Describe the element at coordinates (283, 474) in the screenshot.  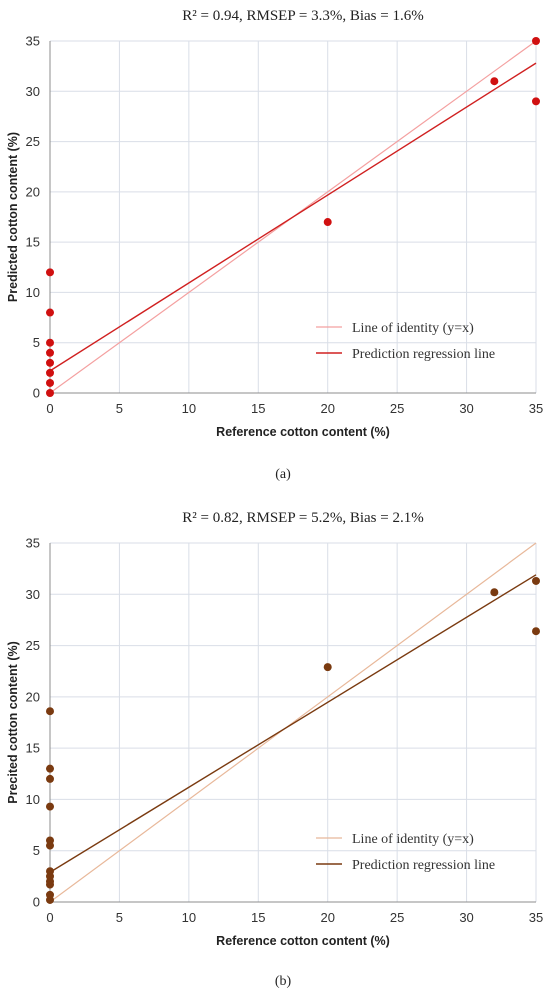
I see `figure-caption: (a)` at that location.